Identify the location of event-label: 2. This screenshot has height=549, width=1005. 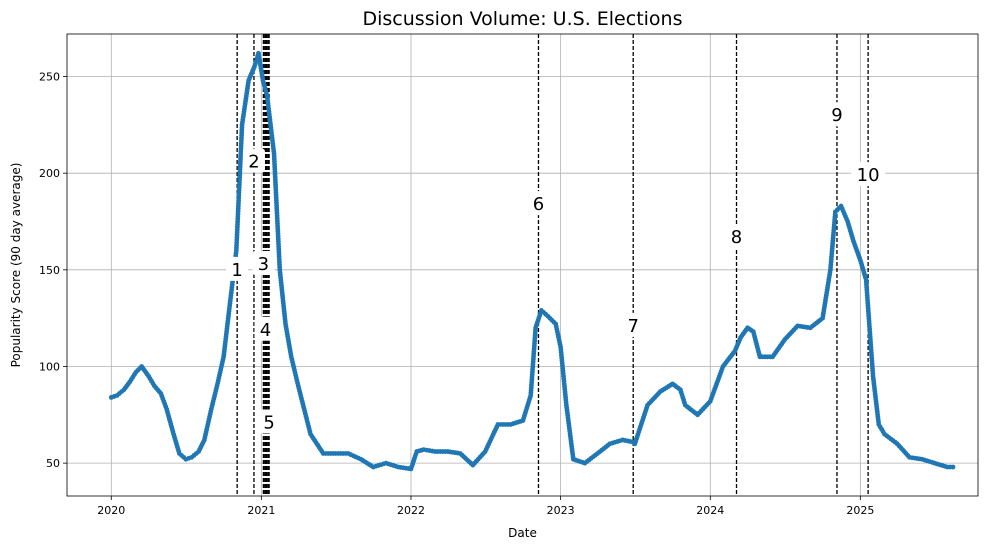
(253, 162).